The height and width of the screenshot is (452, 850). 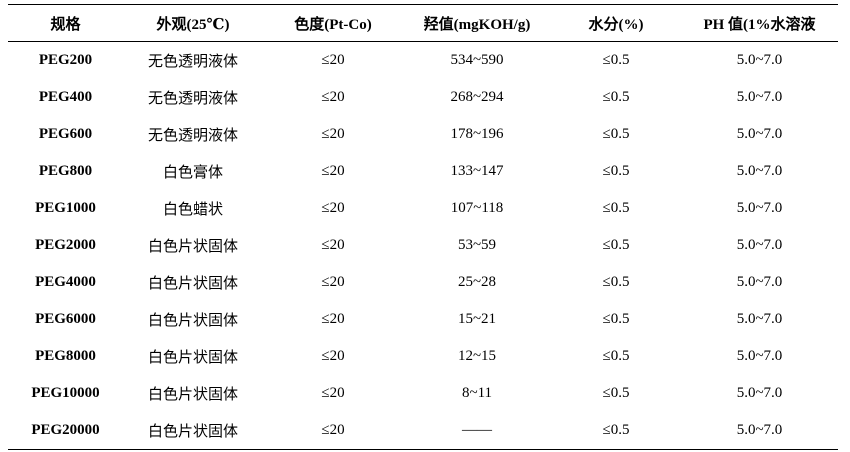 What do you see at coordinates (423, 97) in the screenshot?
I see `table-row: PEG400 无色透明液体 ≤20 268~294 ≤0.5 5.0~7.0` at bounding box center [423, 97].